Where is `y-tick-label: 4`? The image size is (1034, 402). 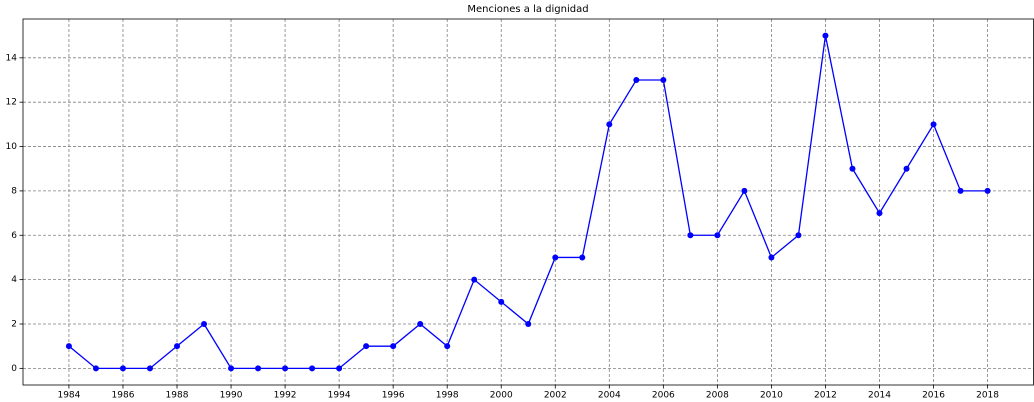
y-tick-label: 4 is located at coordinates (14, 280).